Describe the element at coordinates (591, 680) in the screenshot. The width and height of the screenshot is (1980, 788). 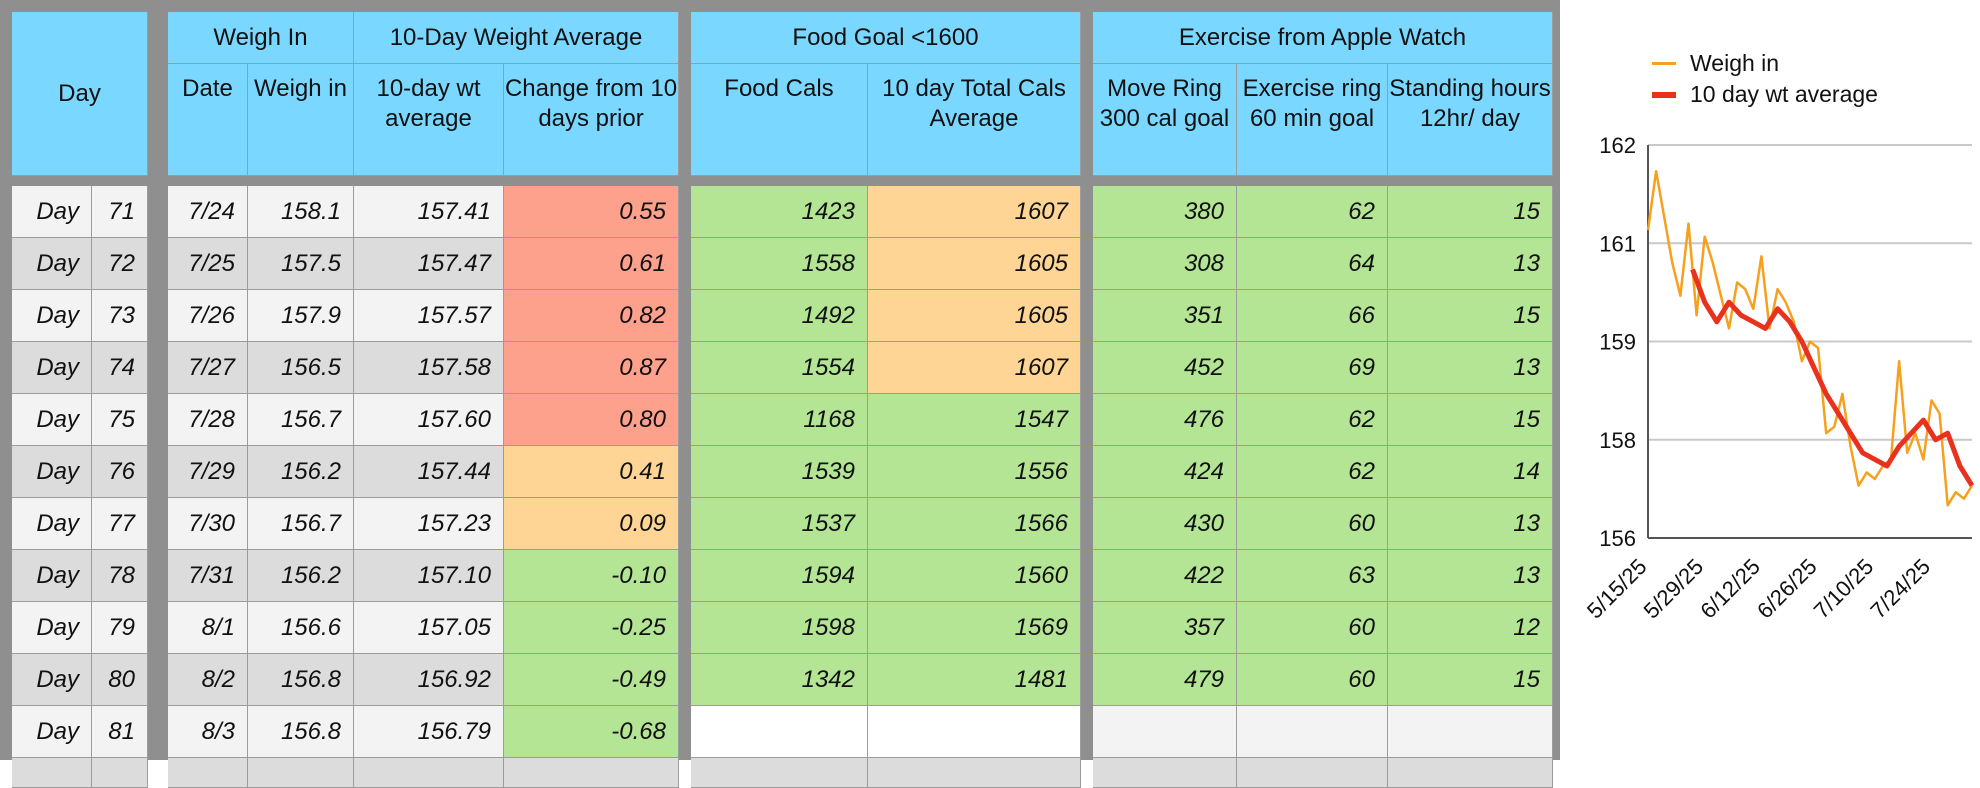
I see `change-cell: -0.49` at that location.